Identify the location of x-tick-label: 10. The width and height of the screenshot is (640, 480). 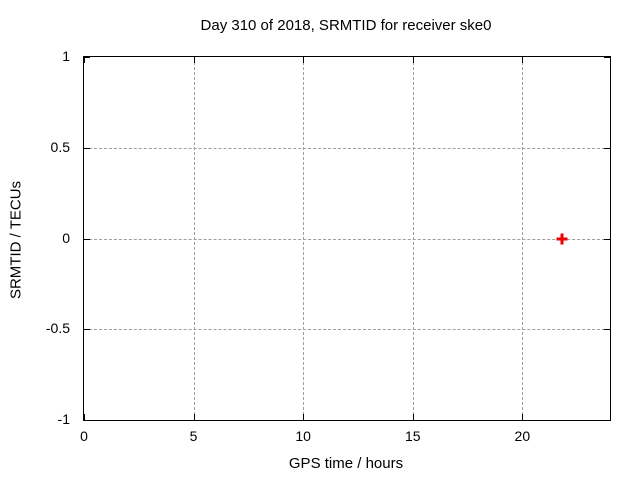
(303, 436).